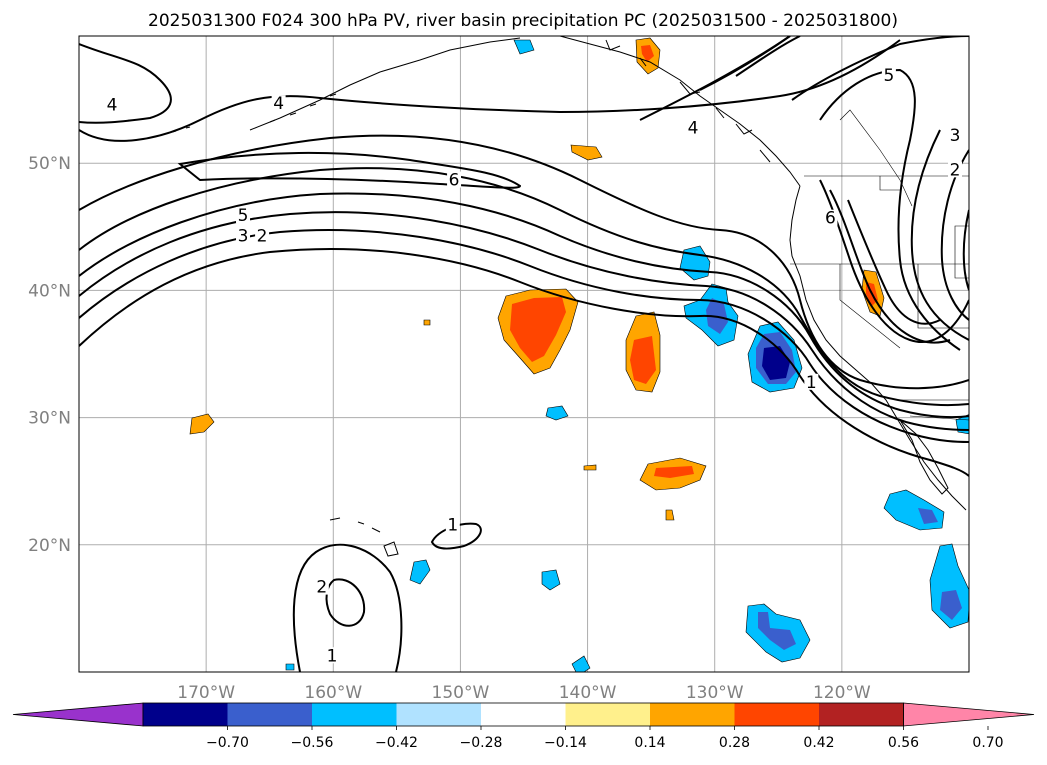  I want to click on colorbar-label: −0.28, so click(481, 743).